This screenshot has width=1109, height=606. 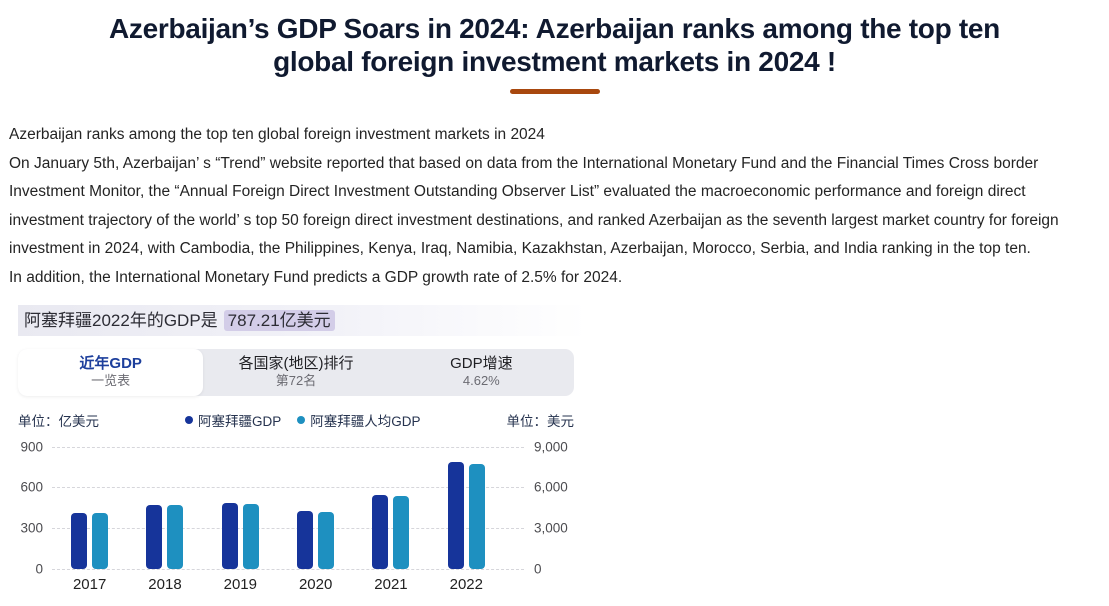 I want to click on bar-阿塞拜疆GDP-2022, so click(x=455, y=515).